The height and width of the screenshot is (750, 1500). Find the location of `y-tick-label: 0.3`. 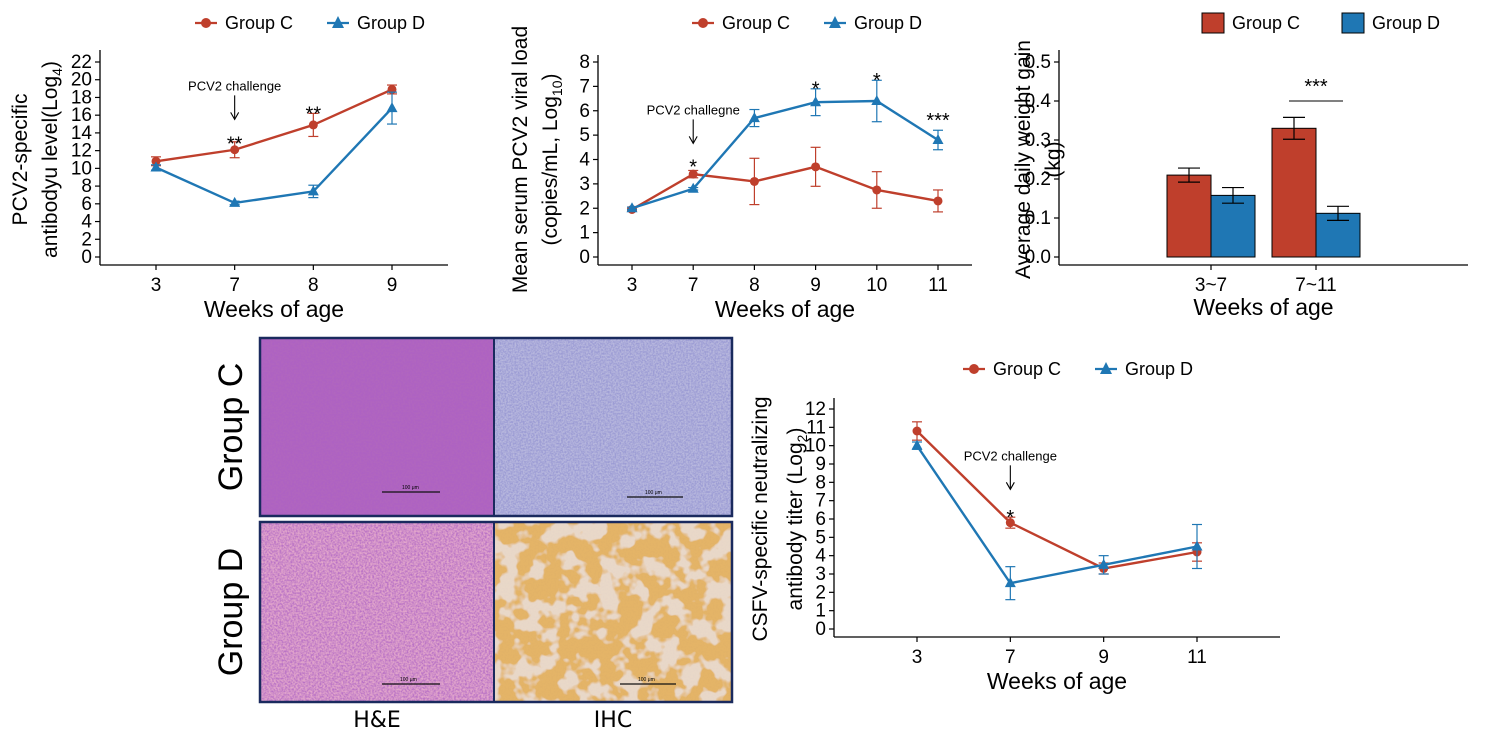

y-tick-label: 0.3 is located at coordinates (1038, 140).